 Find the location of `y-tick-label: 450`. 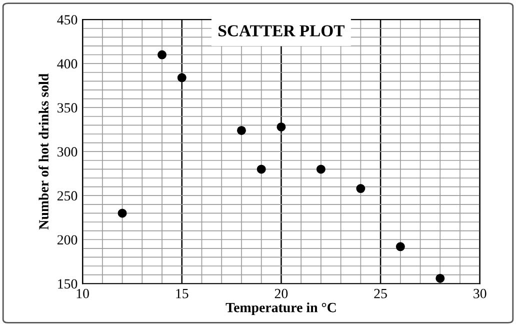

y-tick-label: 450 is located at coordinates (67, 20).